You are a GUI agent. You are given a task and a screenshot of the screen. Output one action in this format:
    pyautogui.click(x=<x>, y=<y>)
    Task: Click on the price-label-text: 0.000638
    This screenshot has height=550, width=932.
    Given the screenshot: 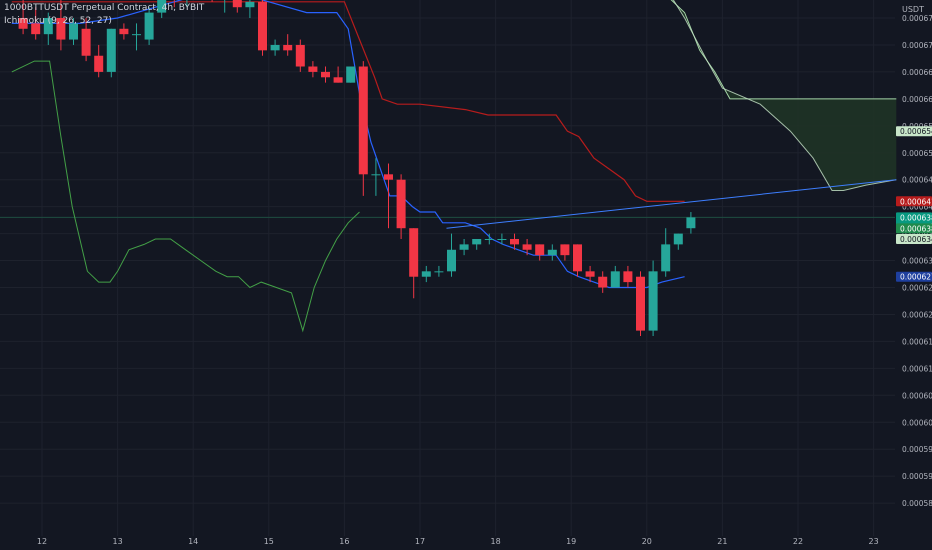 What is the action you would take?
    pyautogui.click(x=916, y=228)
    